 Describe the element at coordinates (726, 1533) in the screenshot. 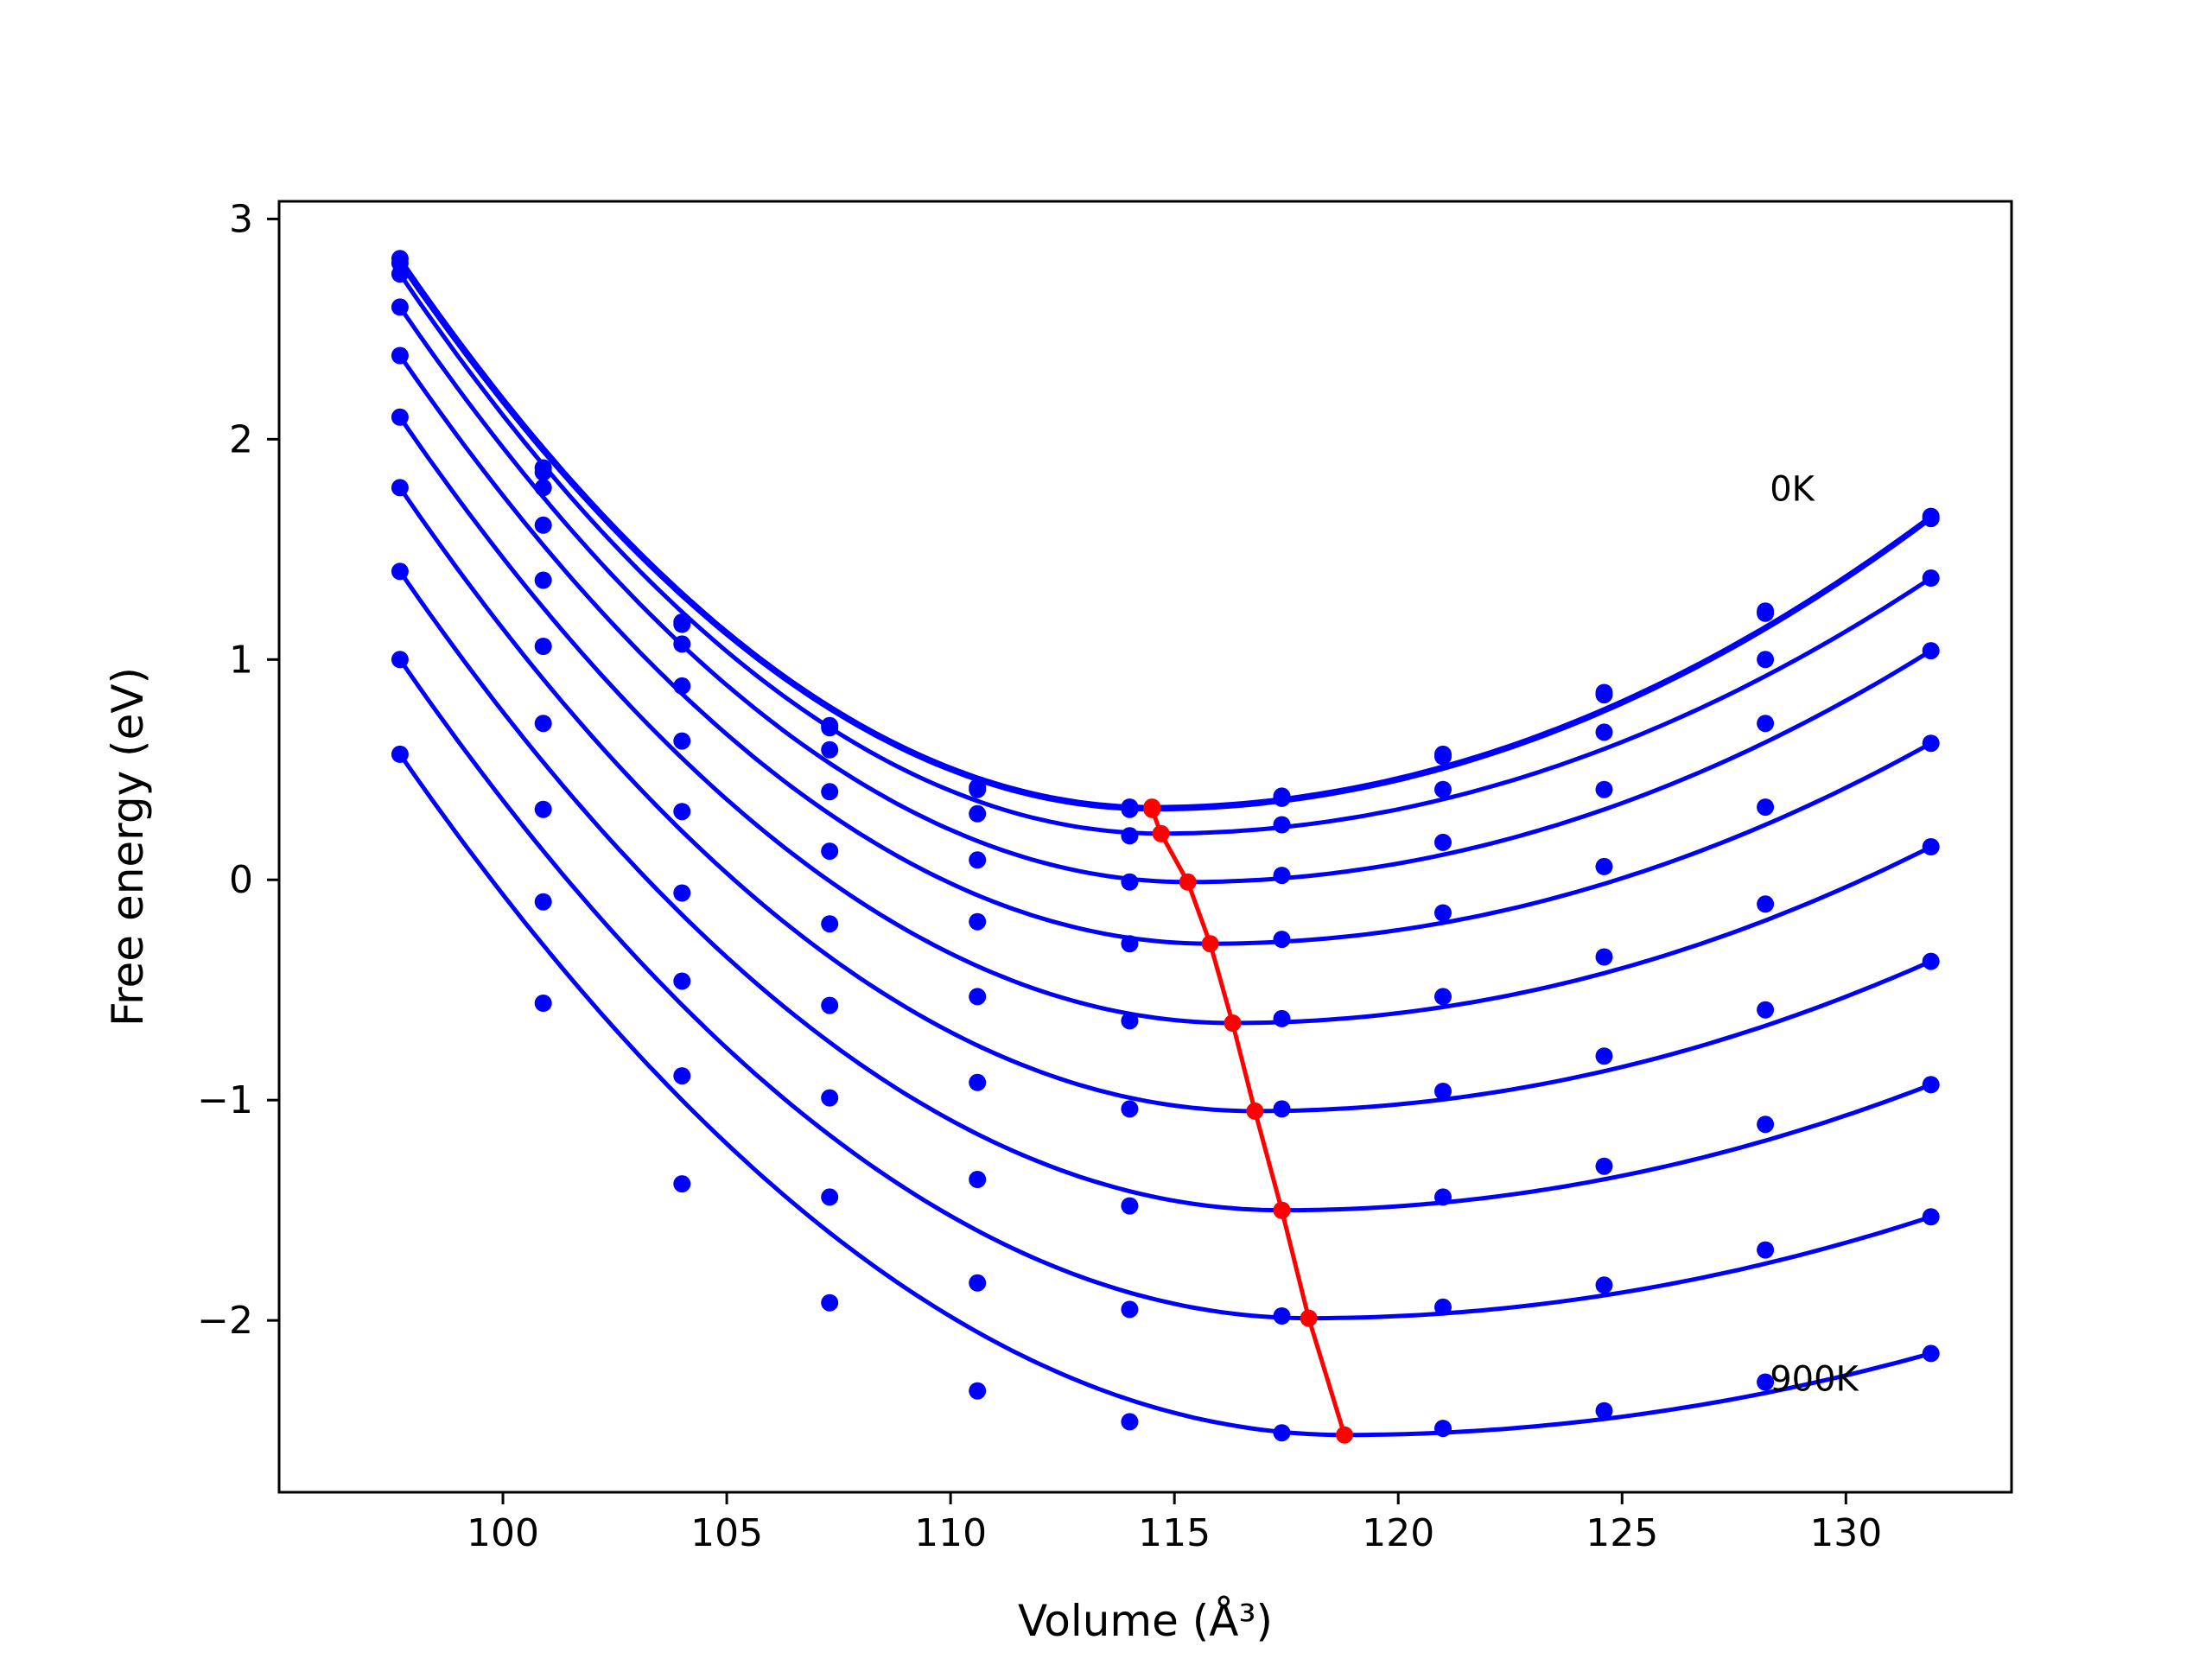

I see `x-tick-label: 105` at that location.